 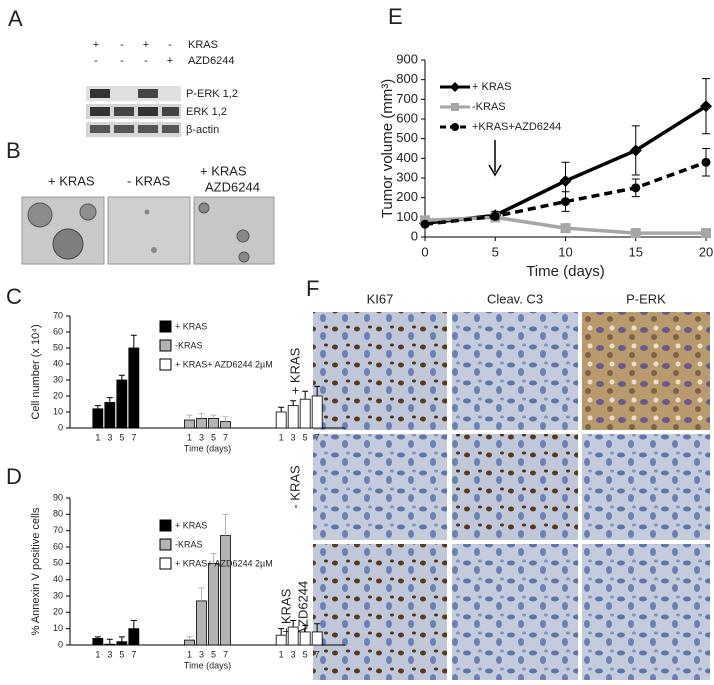 I want to click on y-tick-label: 800, so click(x=407, y=78).